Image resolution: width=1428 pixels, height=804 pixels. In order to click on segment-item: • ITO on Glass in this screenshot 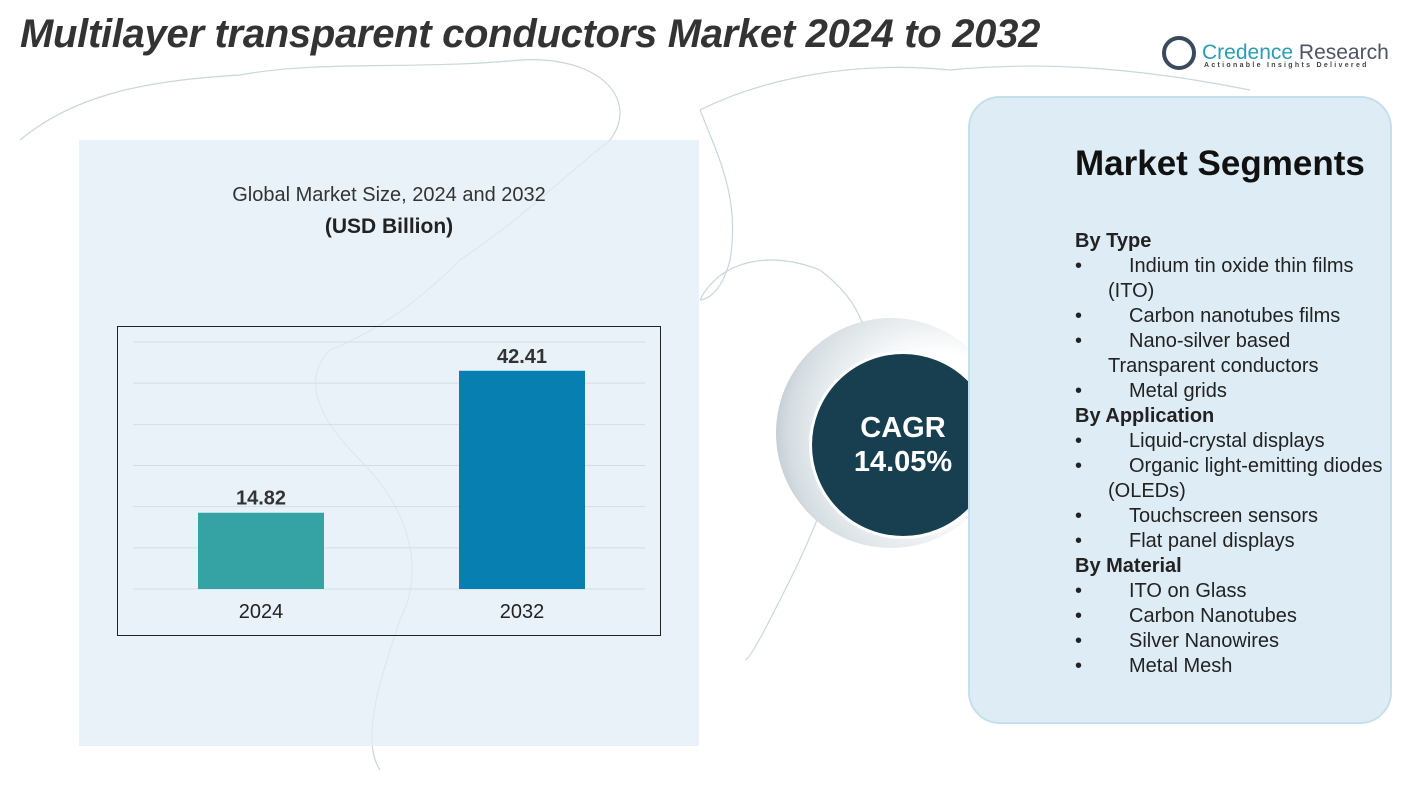, I will do `click(1230, 591)`.